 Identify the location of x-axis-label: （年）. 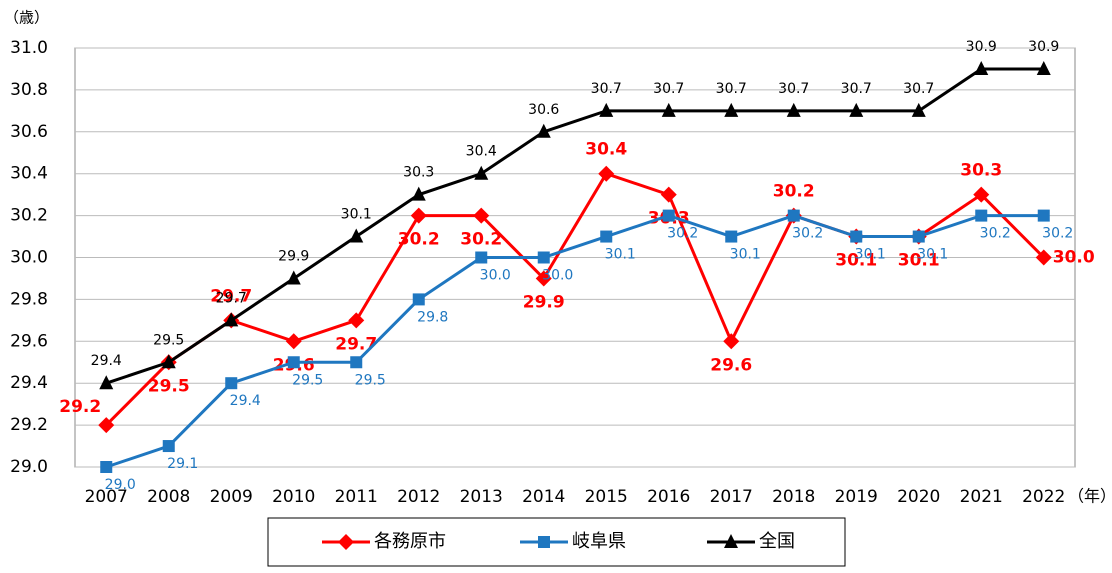
(1090, 496).